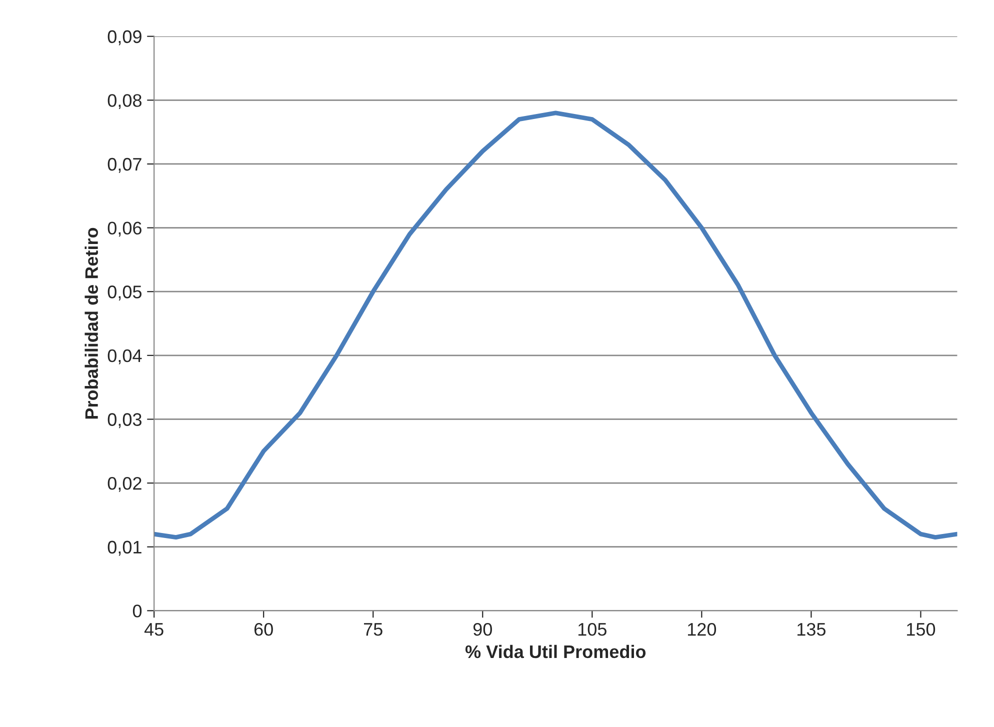 This screenshot has height=727, width=994. I want to click on y-axis-title: Probabilidad de Retiro, so click(91, 323).